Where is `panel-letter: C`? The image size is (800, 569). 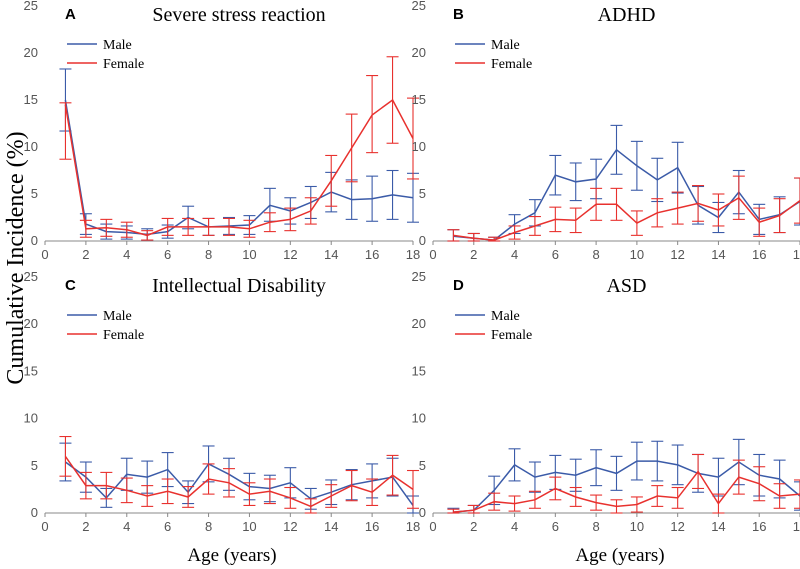
panel-letter: C is located at coordinates (70, 285).